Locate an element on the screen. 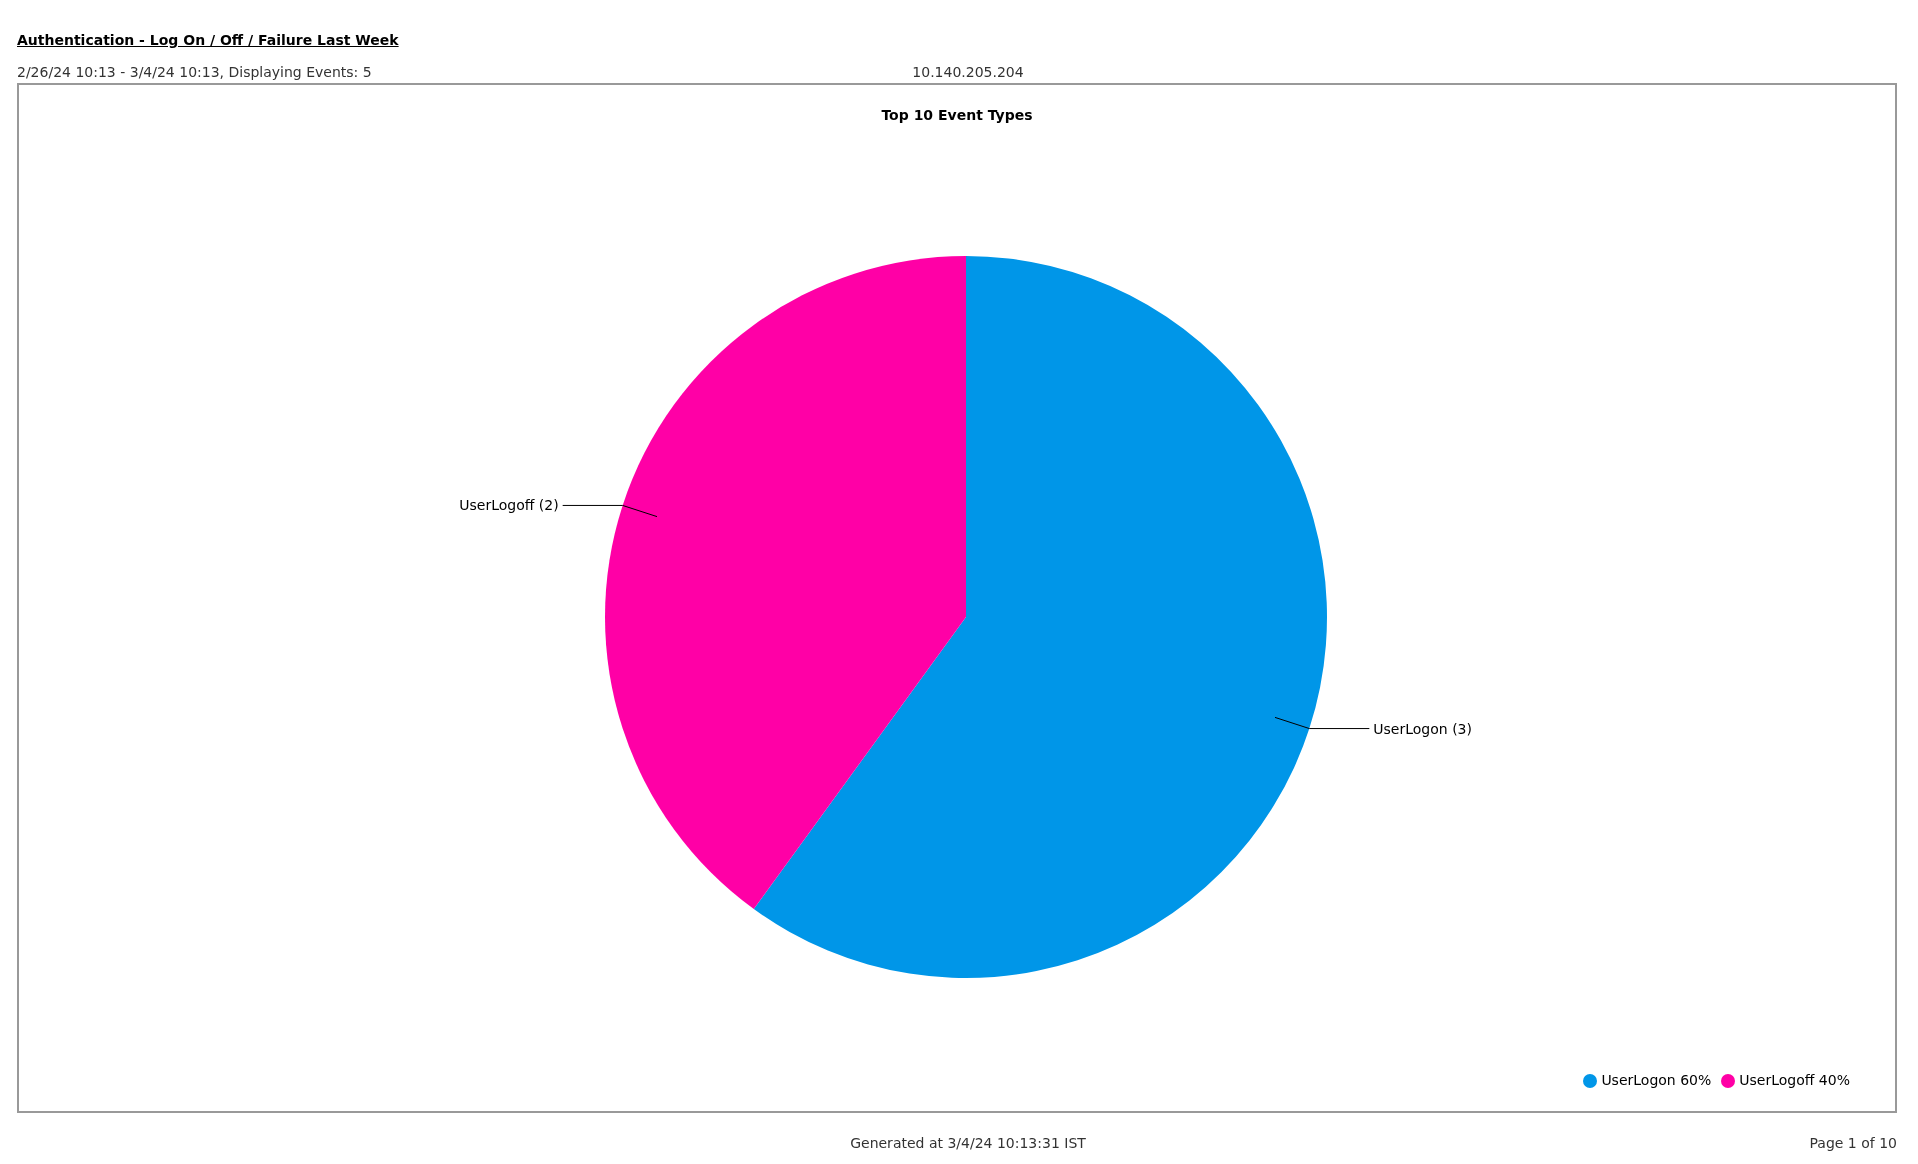  pie-slice is located at coordinates (785, 583).